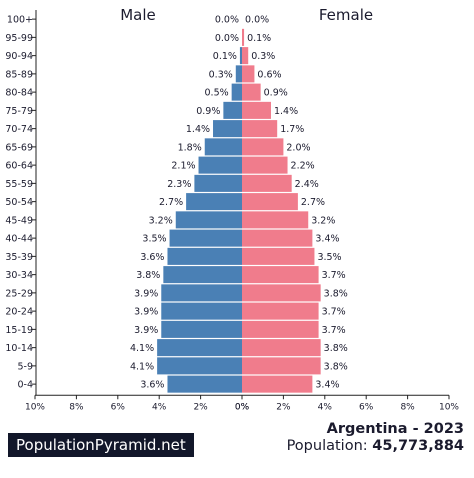 This screenshot has height=478, width=474. Describe the element at coordinates (334, 275) in the screenshot. I see `label-female-30-34: 3.7%` at that location.